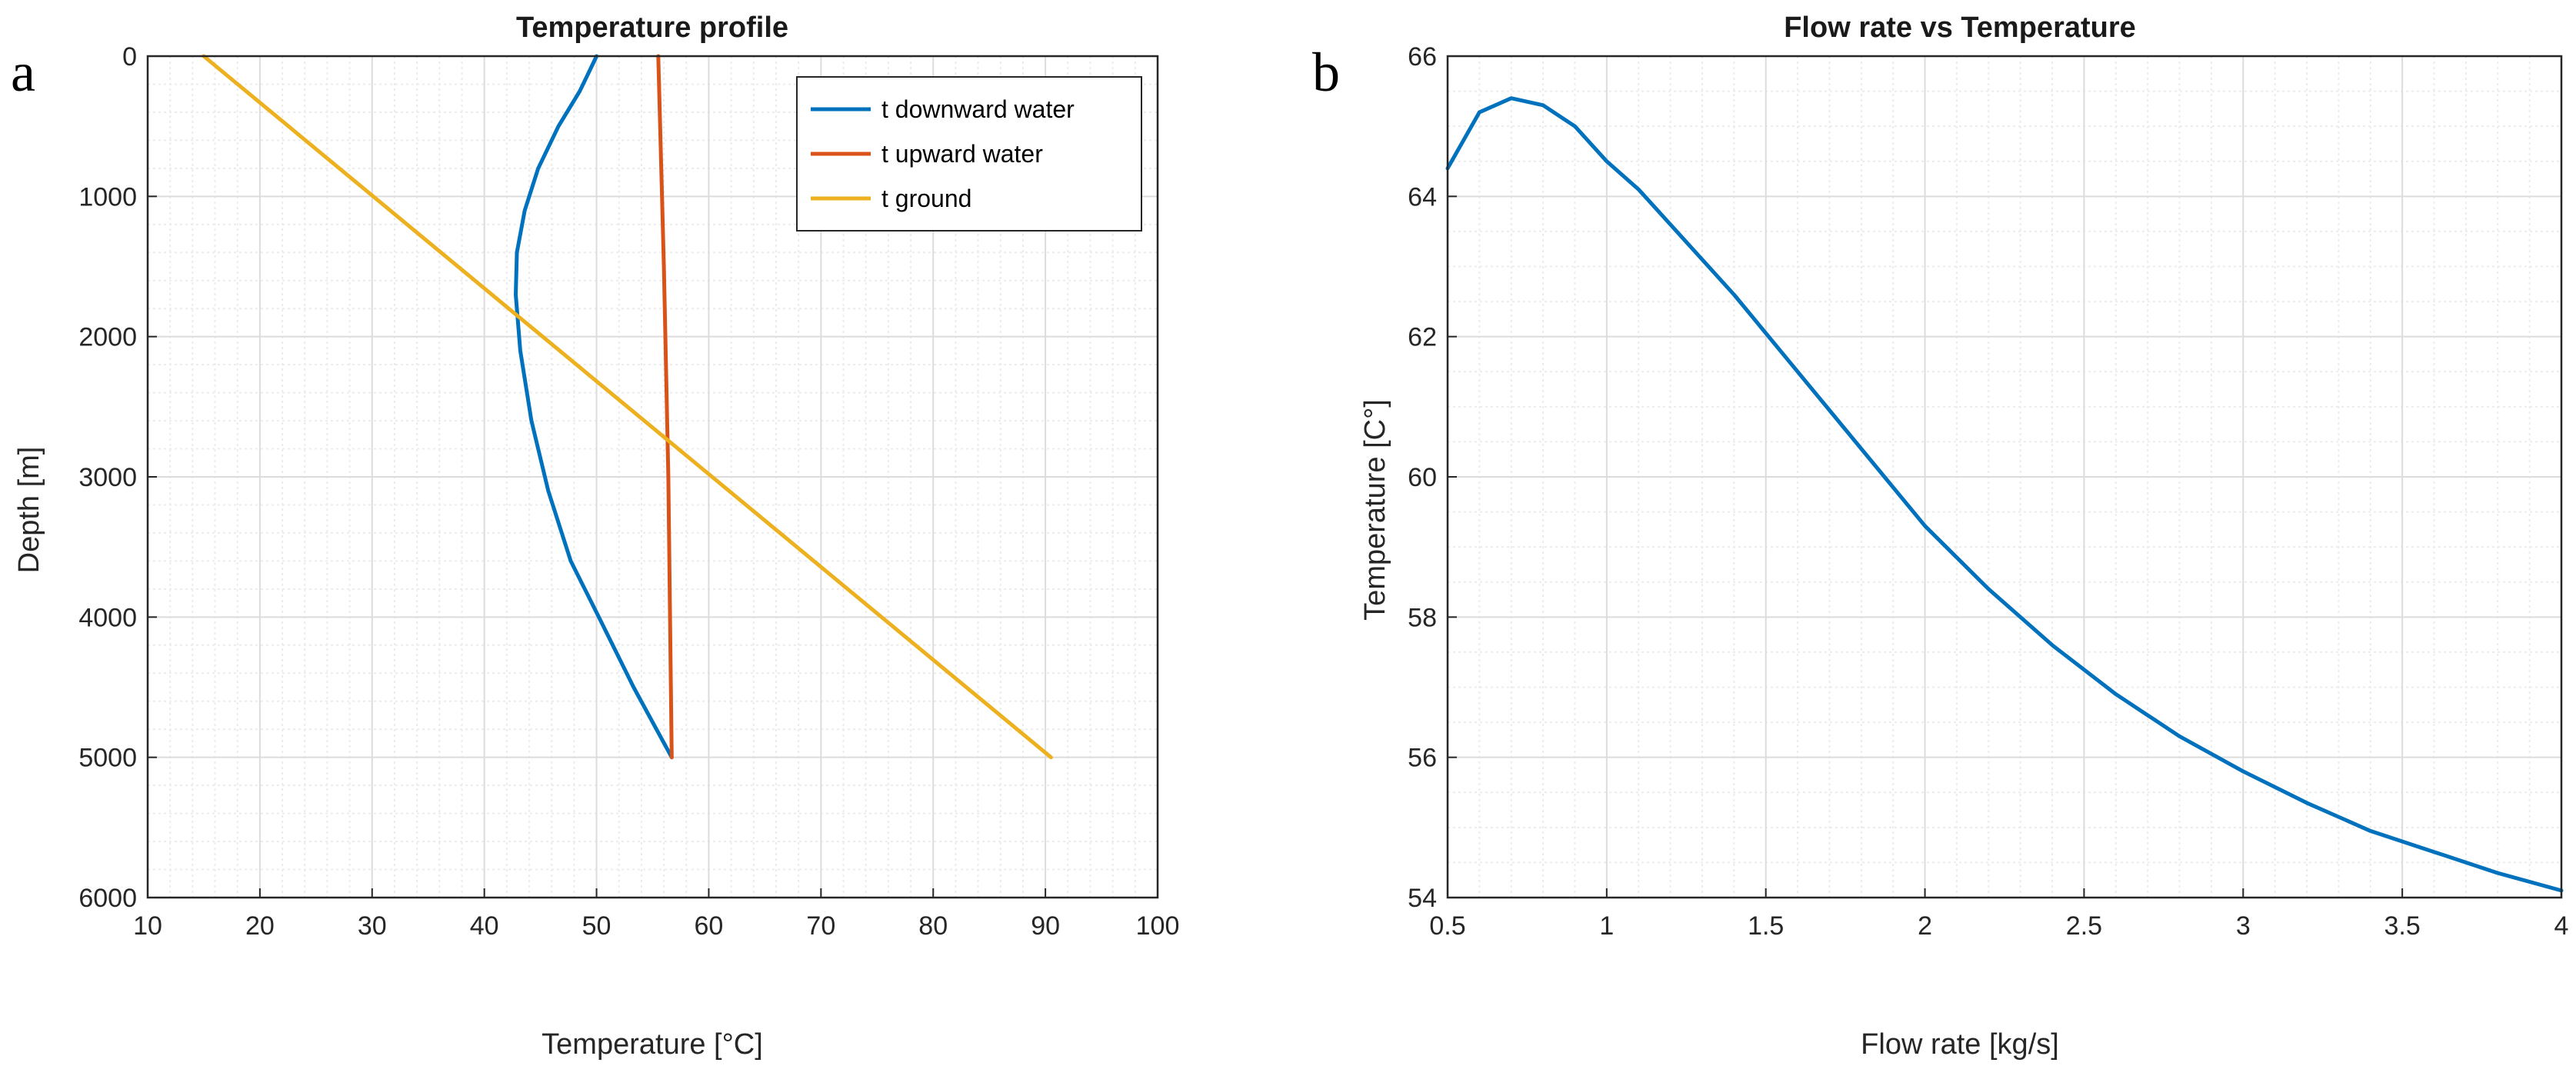  What do you see at coordinates (260, 926) in the screenshot?
I see `chart-a-xtick-label: 20` at bounding box center [260, 926].